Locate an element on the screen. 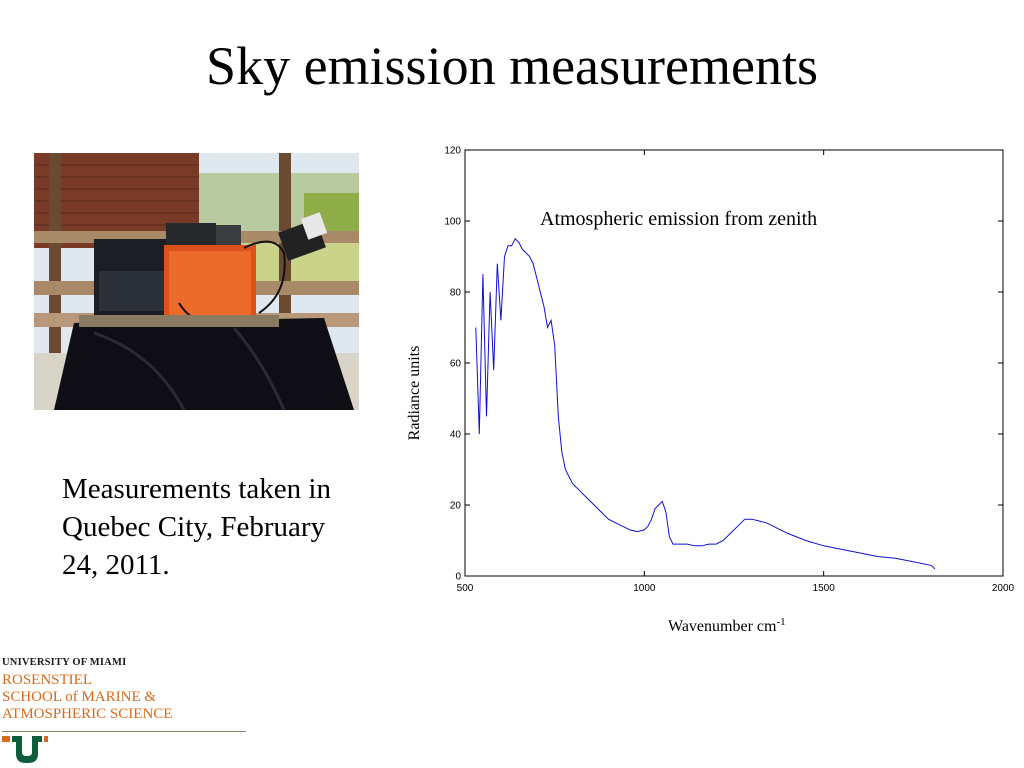 The width and height of the screenshot is (1024, 768). school-name-line: ATMOSPHERIC SCIENCE is located at coordinates (87, 714).